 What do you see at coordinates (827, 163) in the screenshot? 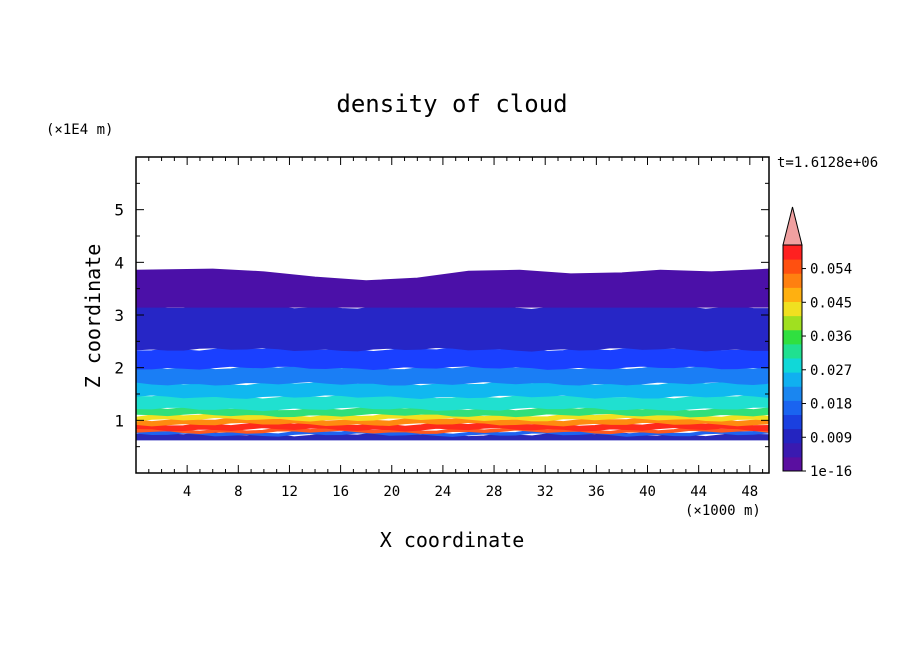
I see `time-label: t=1.6128e+06` at bounding box center [827, 163].